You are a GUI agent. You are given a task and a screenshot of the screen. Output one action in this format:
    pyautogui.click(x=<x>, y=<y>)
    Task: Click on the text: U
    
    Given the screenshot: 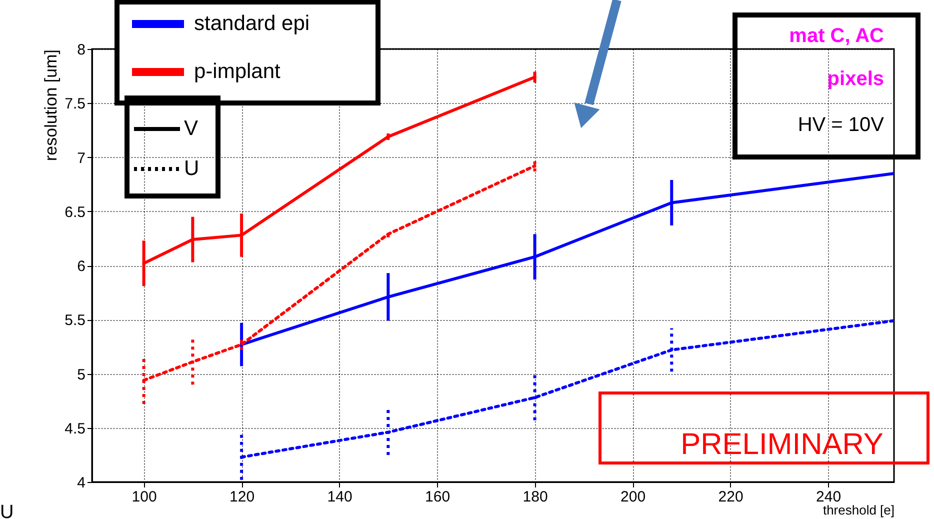 What is the action you would take?
    pyautogui.click(x=7, y=510)
    